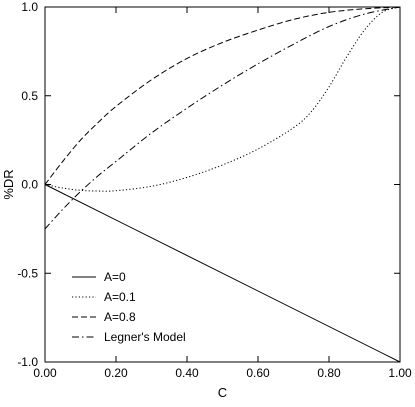  I want to click on y-tick-label: 1.0, so click(29, 7).